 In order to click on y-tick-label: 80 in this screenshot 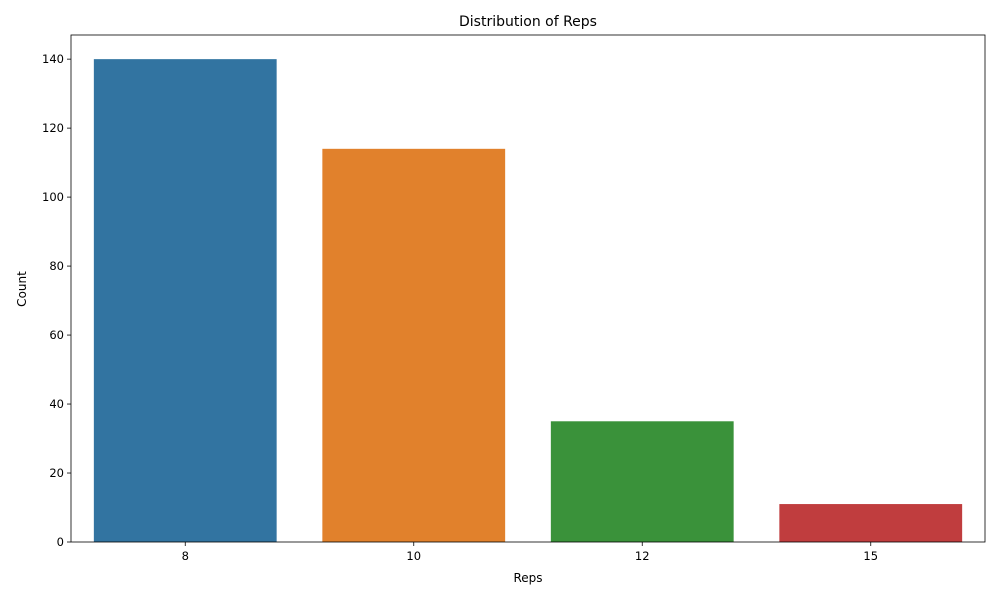, I will do `click(56, 266)`.